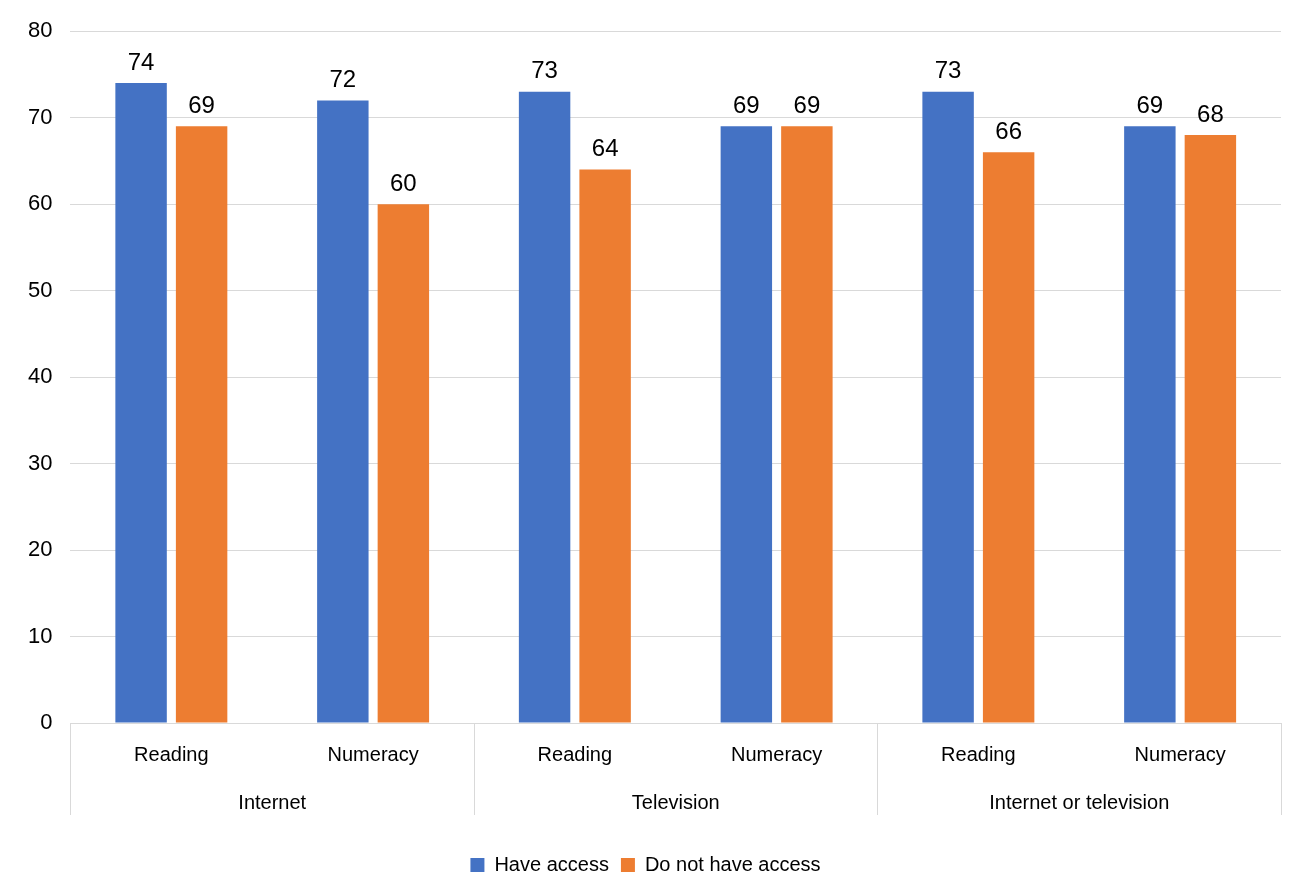  Describe the element at coordinates (605, 148) in the screenshot. I see `data-label: 64` at that location.